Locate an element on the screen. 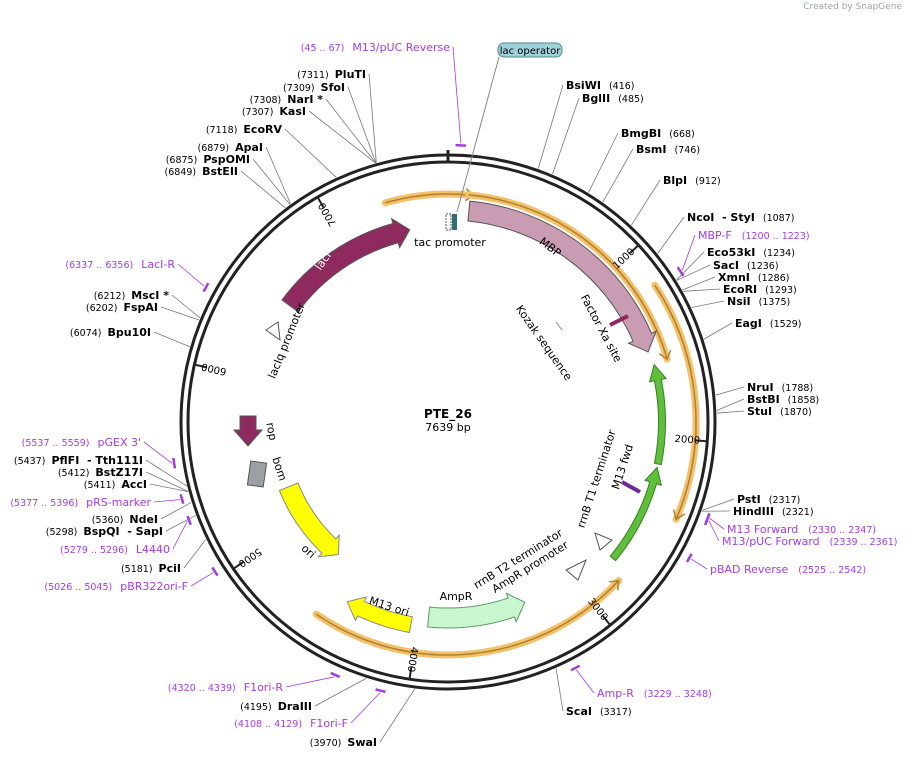 The image size is (910, 762). primer-amp-r: Amp-R (3229 .. 3248) is located at coordinates (641, 682).